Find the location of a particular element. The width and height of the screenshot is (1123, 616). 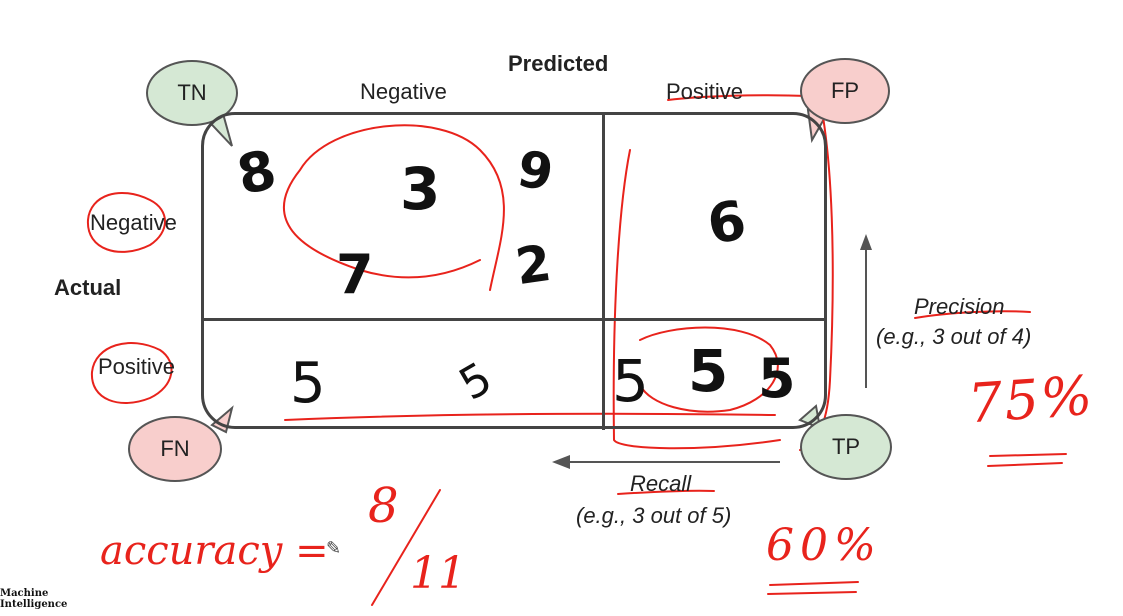

row-header-positive: Positive is located at coordinates (137, 366).